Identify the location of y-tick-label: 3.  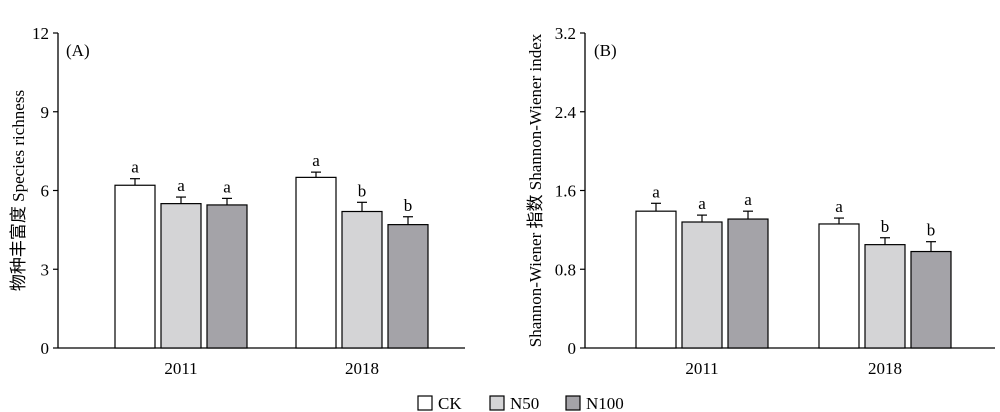
(45, 269).